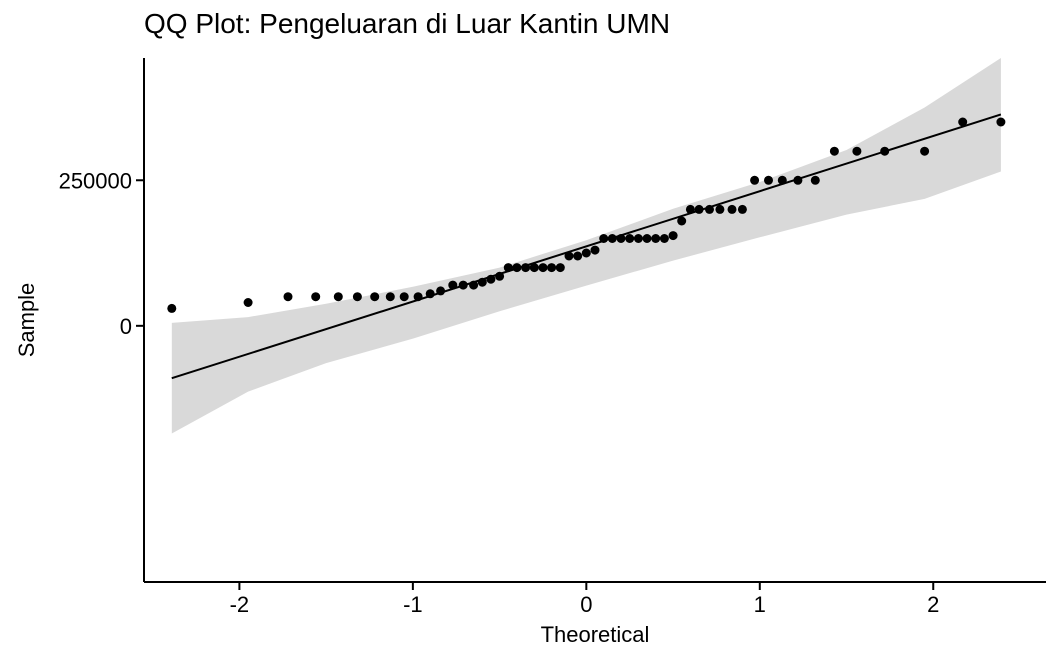  Describe the element at coordinates (26, 320) in the screenshot. I see `y-axis-label: Sample` at that location.